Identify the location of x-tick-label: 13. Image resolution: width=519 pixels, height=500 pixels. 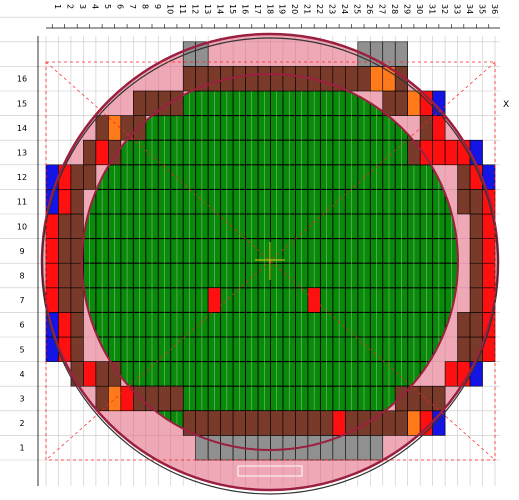
(207, 9).